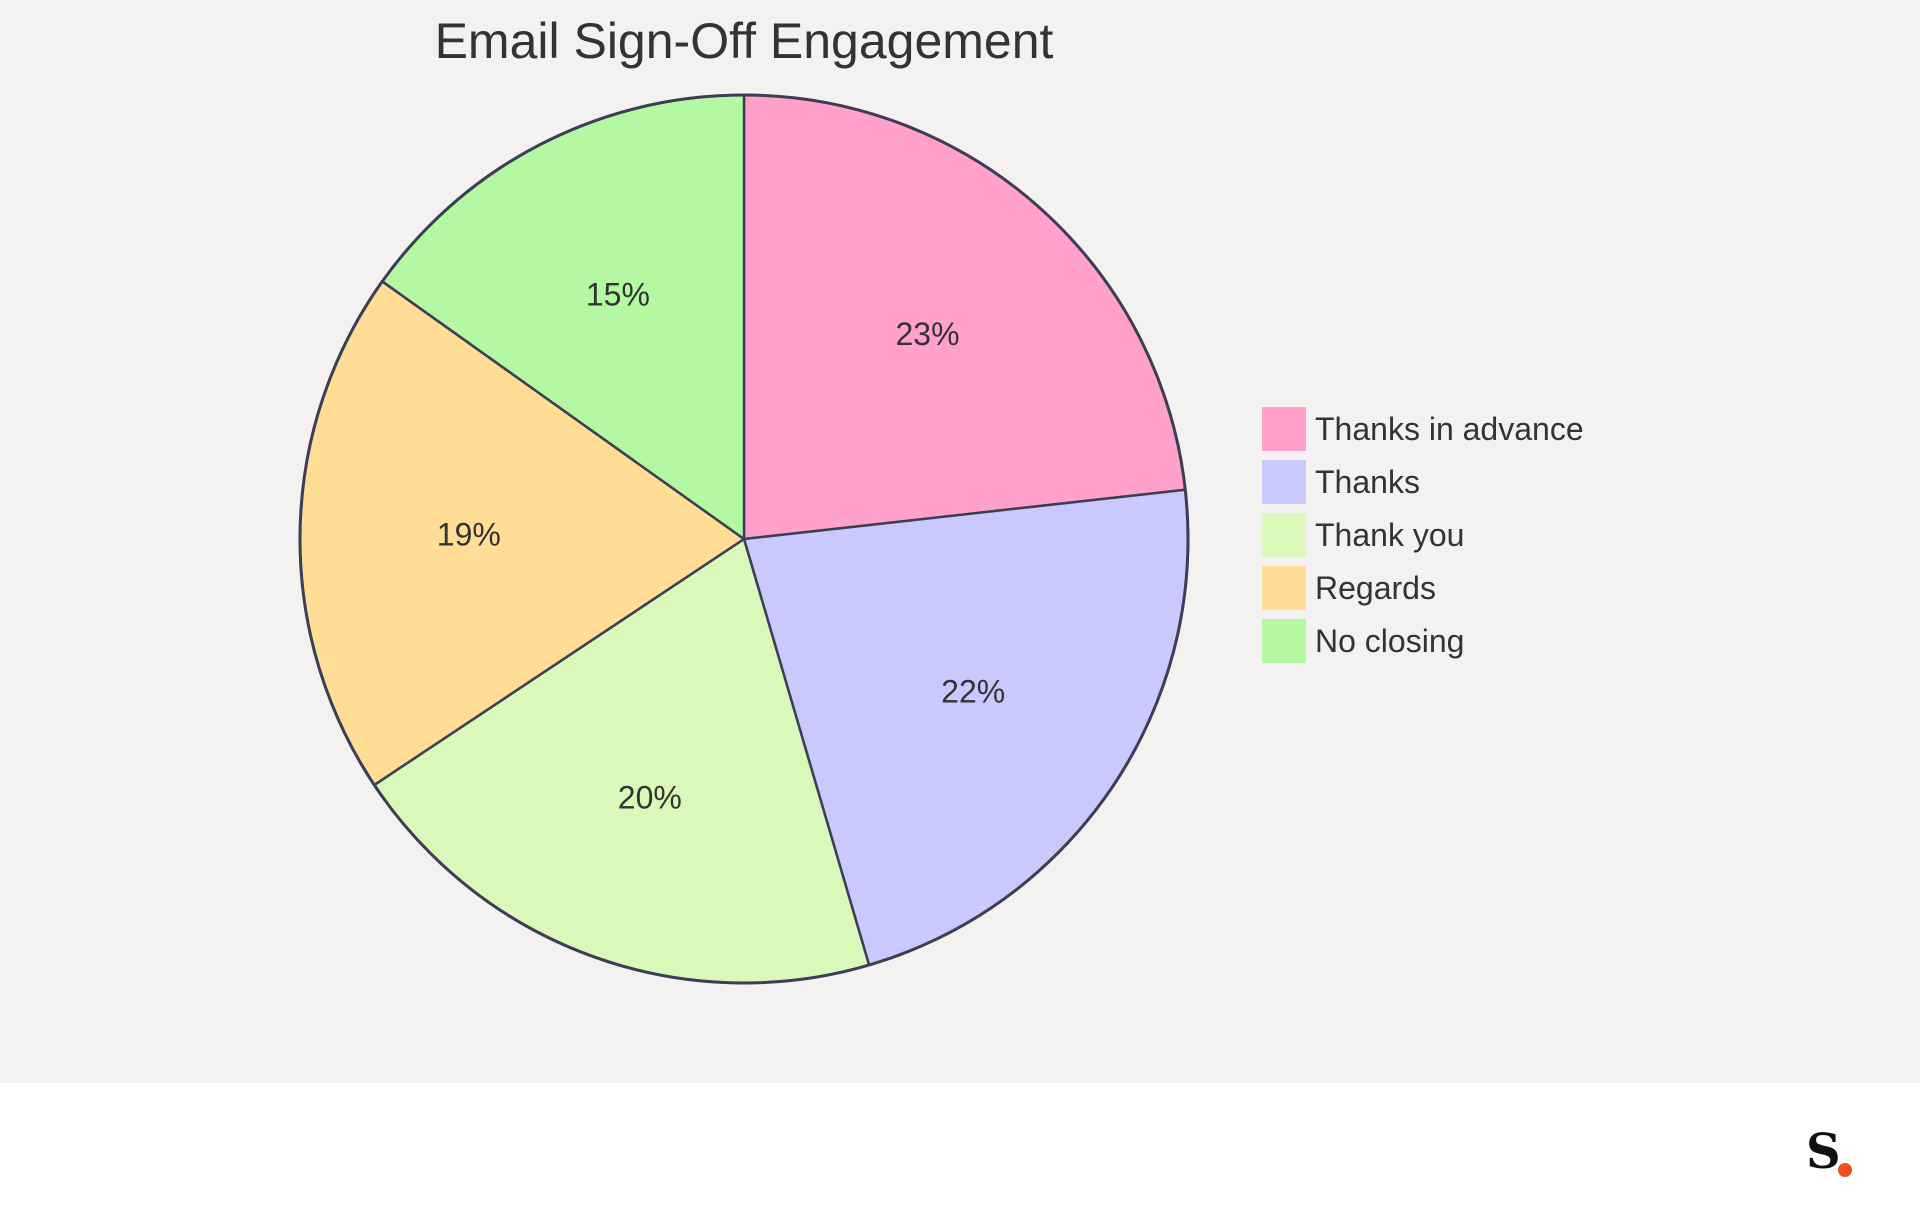 The image size is (1920, 1215). What do you see at coordinates (960, 1149) in the screenshot?
I see `footer` at bounding box center [960, 1149].